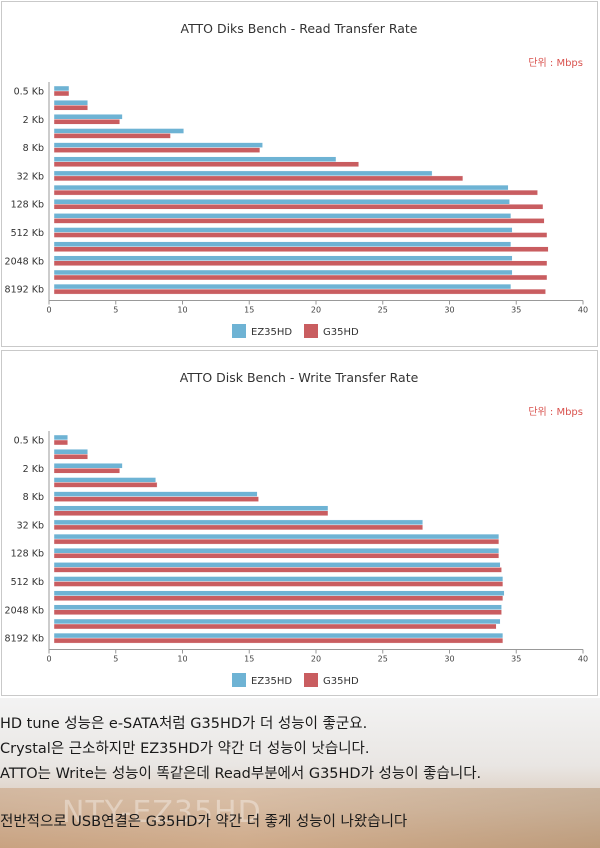 This screenshot has width=600, height=848. What do you see at coordinates (311, 331) in the screenshot?
I see `read-legend-swatch-g35hd` at bounding box center [311, 331].